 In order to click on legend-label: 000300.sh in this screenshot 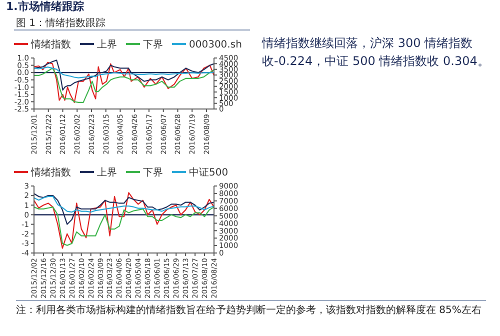, I will do `click(215, 45)`.